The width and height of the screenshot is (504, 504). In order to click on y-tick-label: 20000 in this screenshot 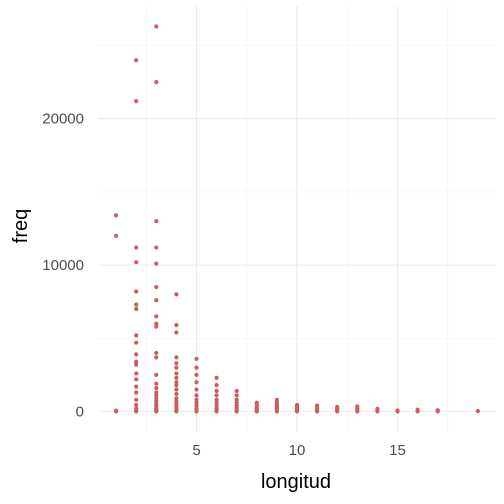, I will do `click(63, 119)`.